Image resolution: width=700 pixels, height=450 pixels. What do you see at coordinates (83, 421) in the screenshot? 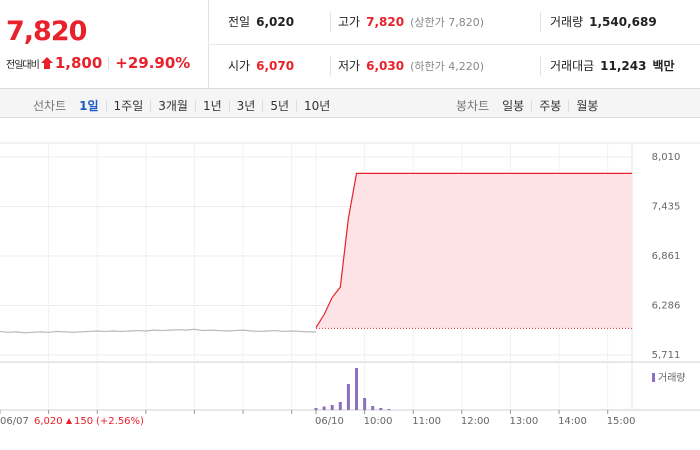
I see `prev-day-change: 150` at bounding box center [83, 421].